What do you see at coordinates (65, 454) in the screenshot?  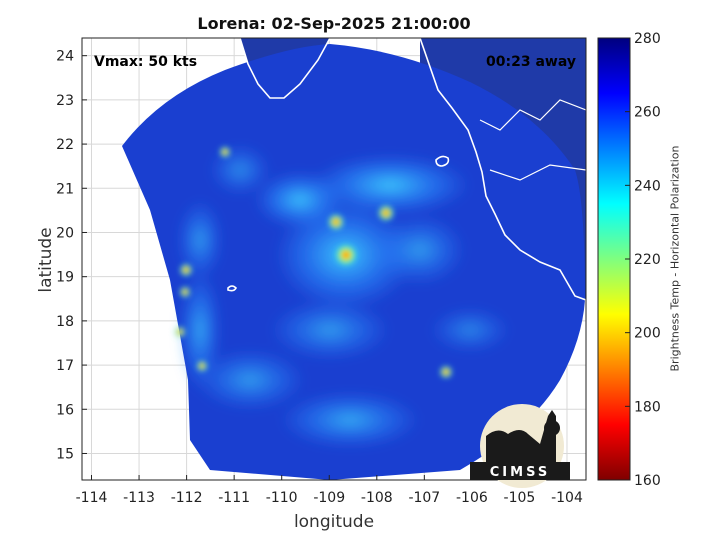 I see `y-tick-label: 15` at bounding box center [65, 454].